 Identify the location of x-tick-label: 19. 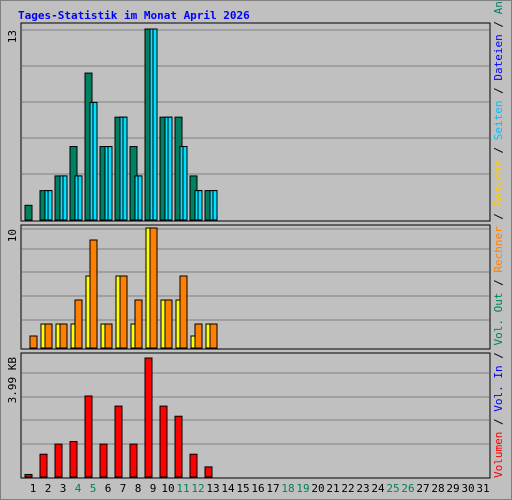
(302, 488).